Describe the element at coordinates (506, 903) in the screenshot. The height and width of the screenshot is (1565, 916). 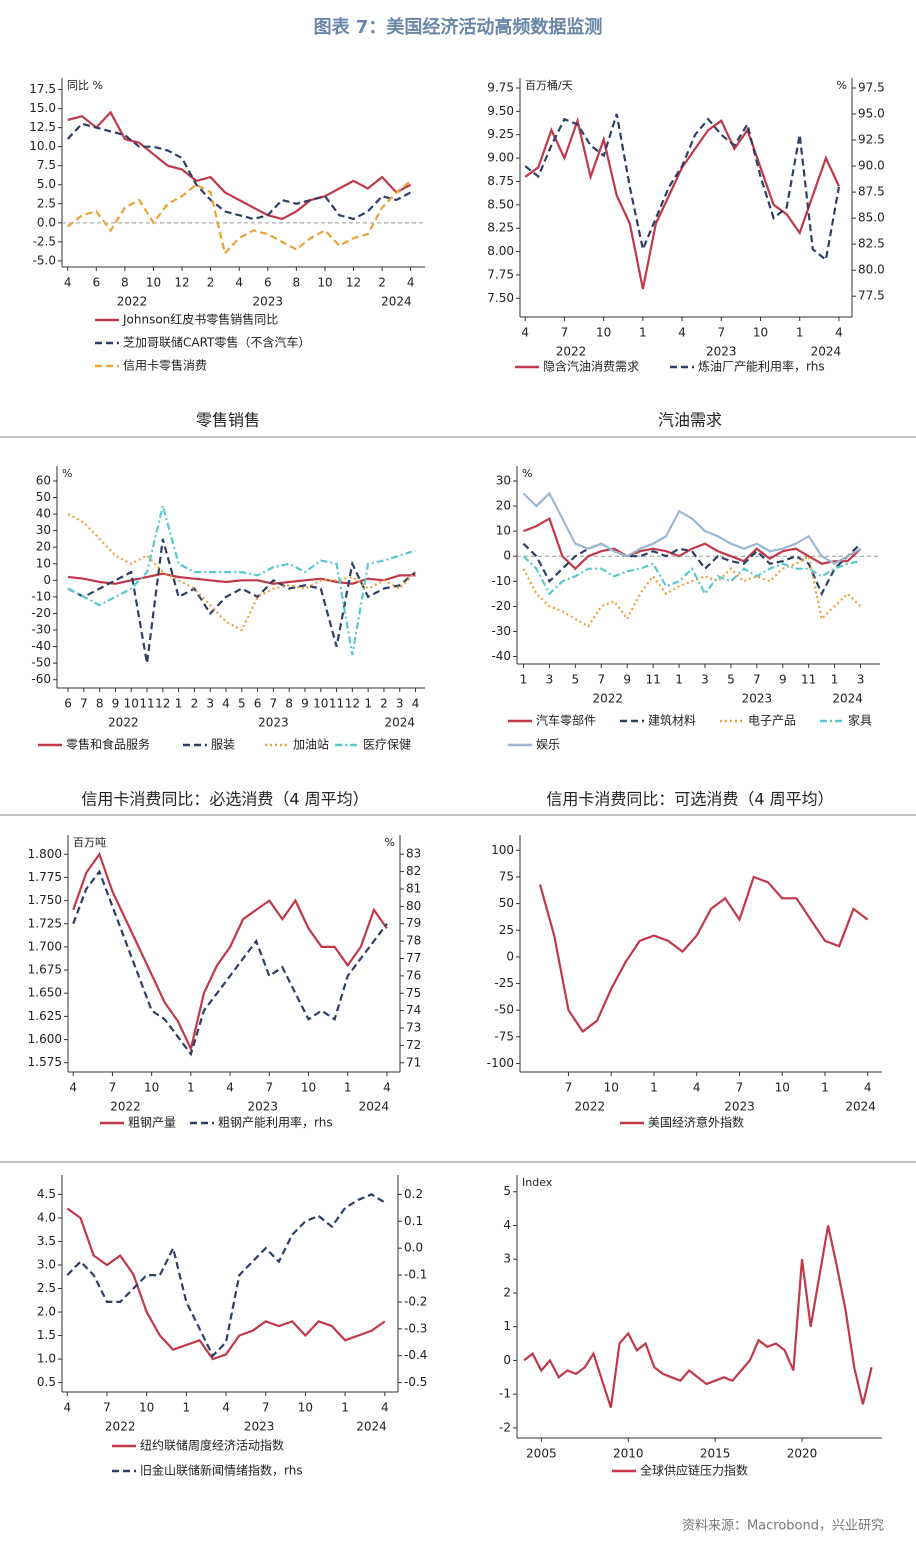
I see `y-tick-label: 50` at that location.